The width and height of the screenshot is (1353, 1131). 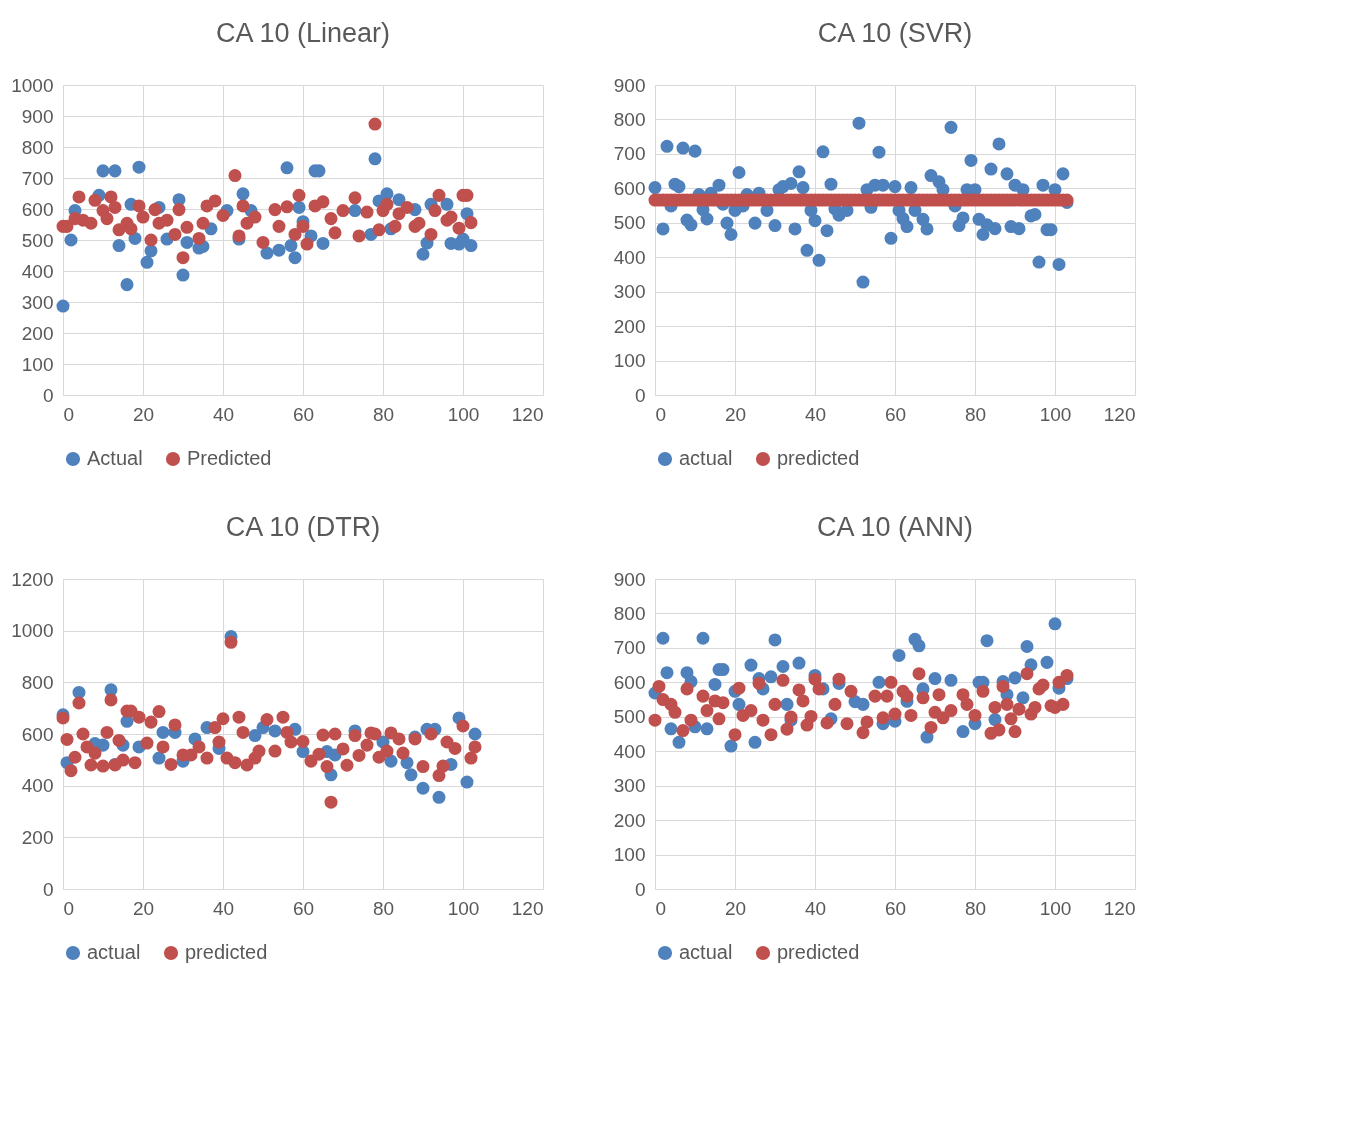 What do you see at coordinates (895, 33) in the screenshot?
I see `chart-title: CA 10 (SVR)` at bounding box center [895, 33].